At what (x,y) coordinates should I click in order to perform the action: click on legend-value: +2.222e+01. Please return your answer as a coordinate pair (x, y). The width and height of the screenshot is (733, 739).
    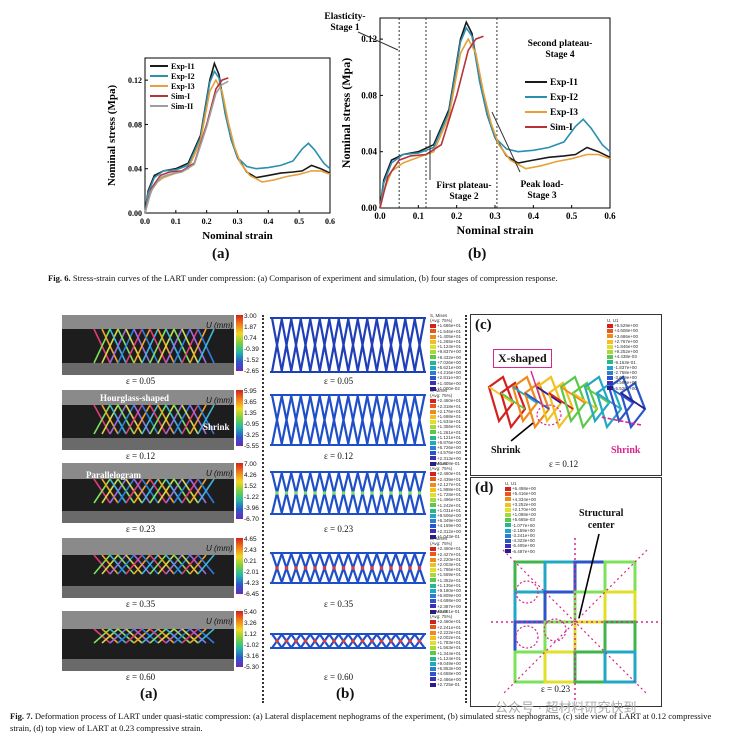
    Looking at the image, I should click on (449, 632).